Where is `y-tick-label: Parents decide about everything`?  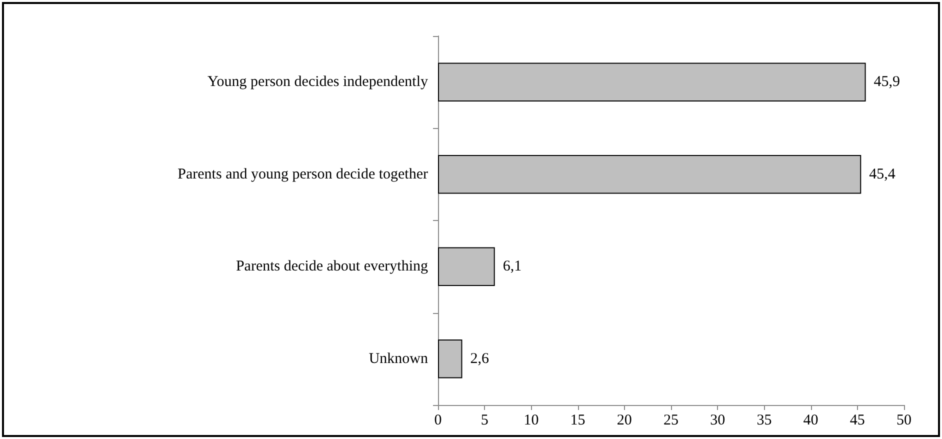
y-tick-label: Parents decide about everything is located at coordinates (332, 266).